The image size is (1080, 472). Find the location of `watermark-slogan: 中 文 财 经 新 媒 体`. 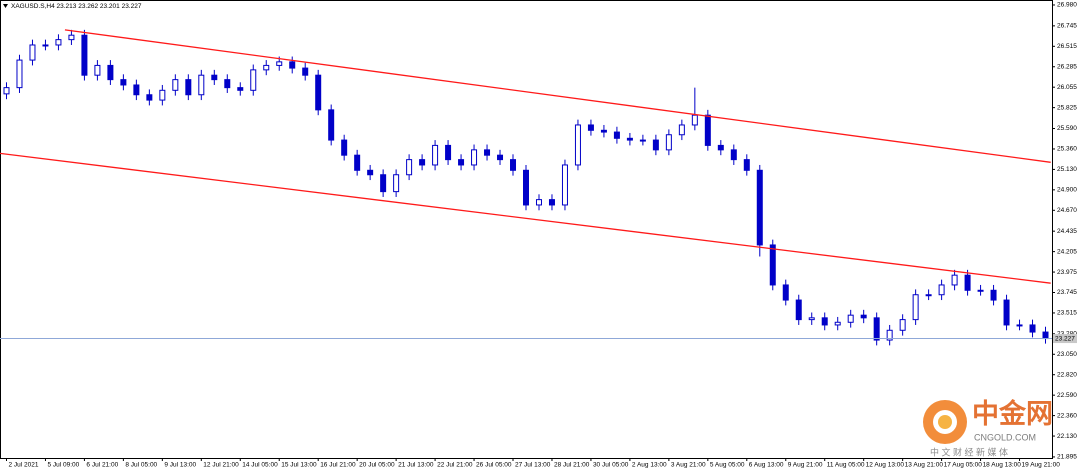

watermark-slogan: 中 文 财 经 新 媒 体 is located at coordinates (969, 451).